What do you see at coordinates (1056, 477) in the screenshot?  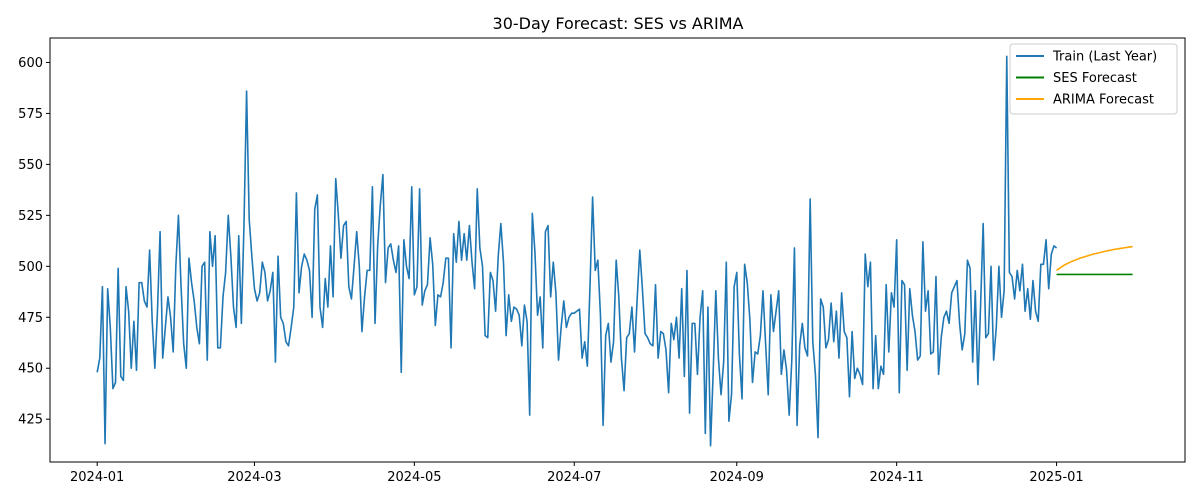 I see `x-tick-label: 2025-01` at bounding box center [1056, 477].